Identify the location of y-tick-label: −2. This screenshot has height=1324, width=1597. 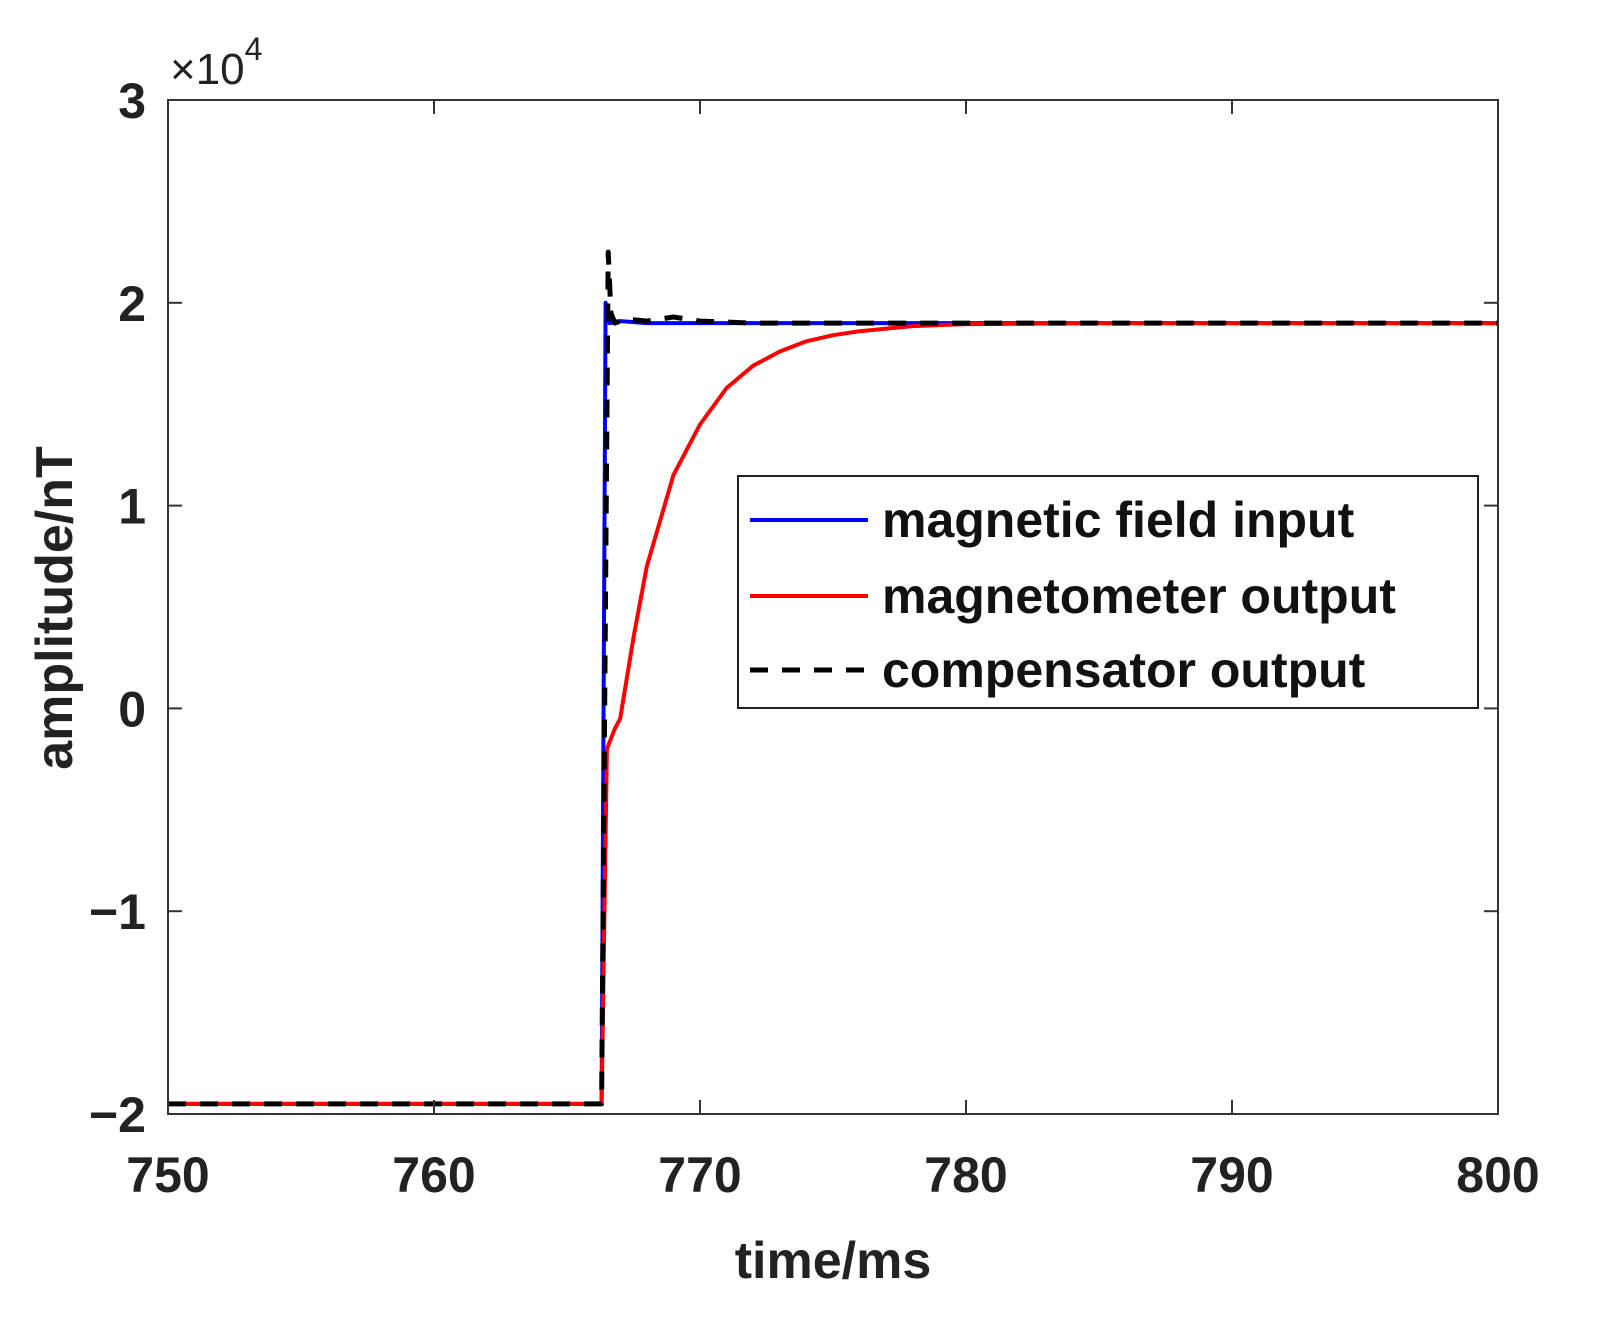
(117, 1115).